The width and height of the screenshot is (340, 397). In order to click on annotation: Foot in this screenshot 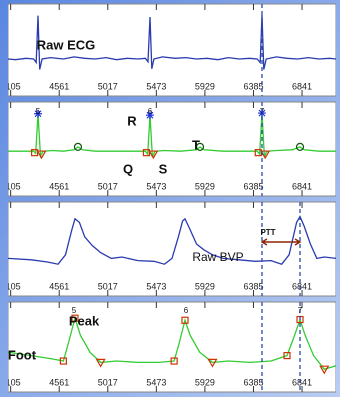, I will do `click(22, 354)`.